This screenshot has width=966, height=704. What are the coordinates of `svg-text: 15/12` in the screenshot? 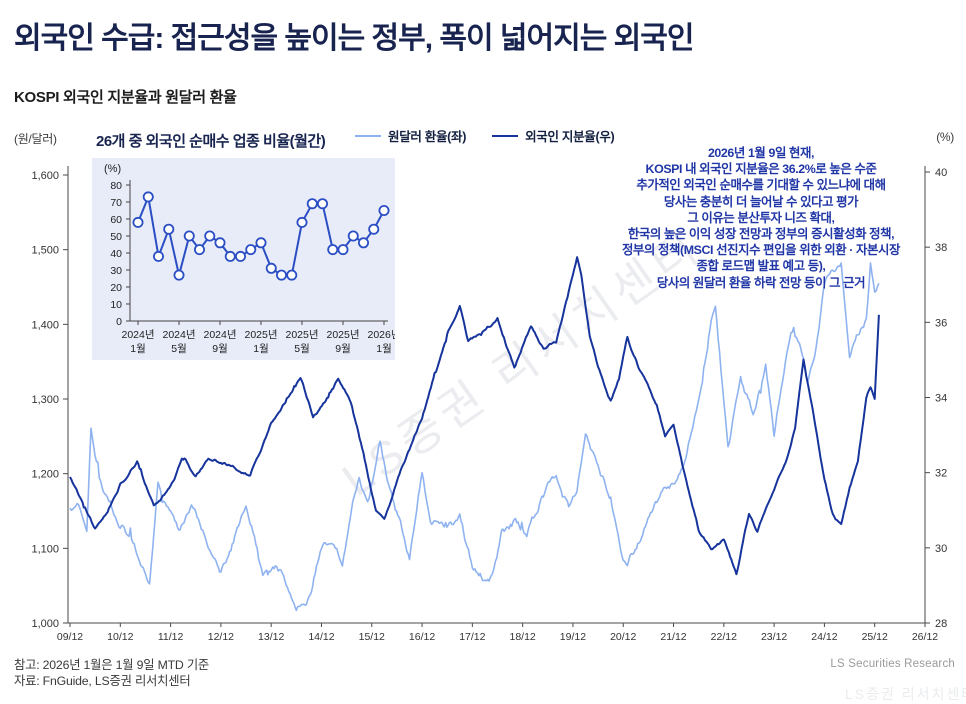 It's located at (372, 637).